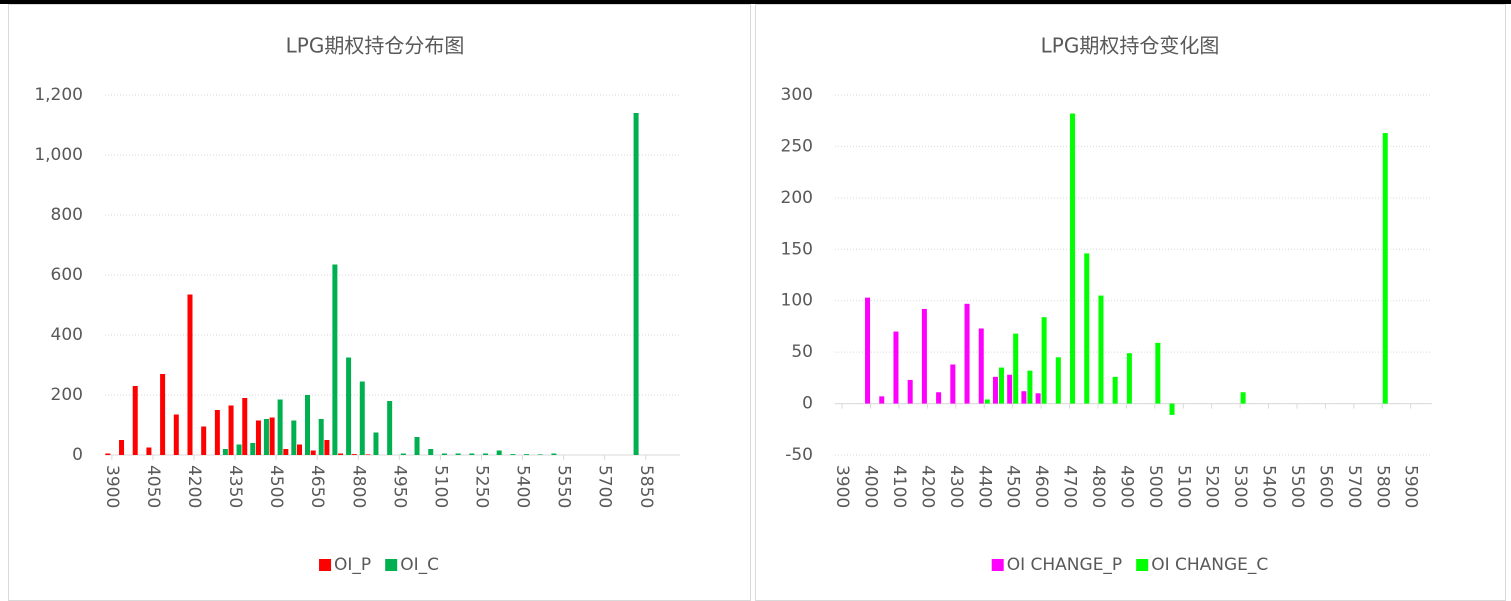  I want to click on chart-title: LPG期权持仓变化图, so click(1130, 46).